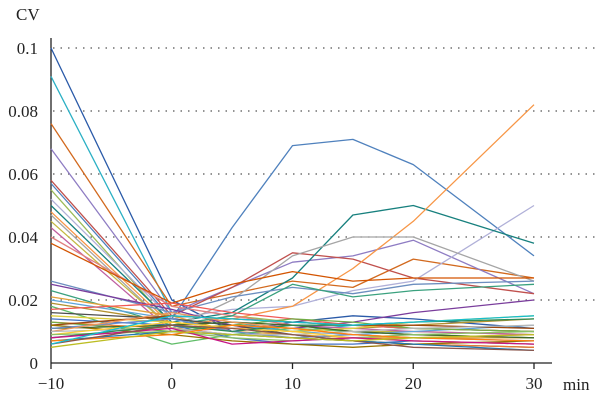 This screenshot has height=405, width=600. What do you see at coordinates (27, 48) in the screenshot?
I see `y-tick-label-5: 0.1` at bounding box center [27, 48].